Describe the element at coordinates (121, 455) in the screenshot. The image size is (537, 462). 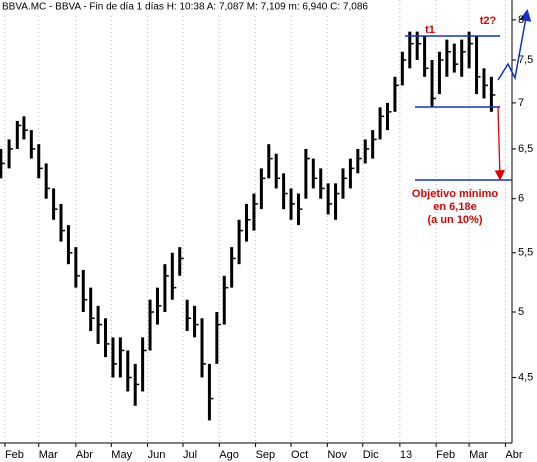
I see `x-tick-label: May` at that location.